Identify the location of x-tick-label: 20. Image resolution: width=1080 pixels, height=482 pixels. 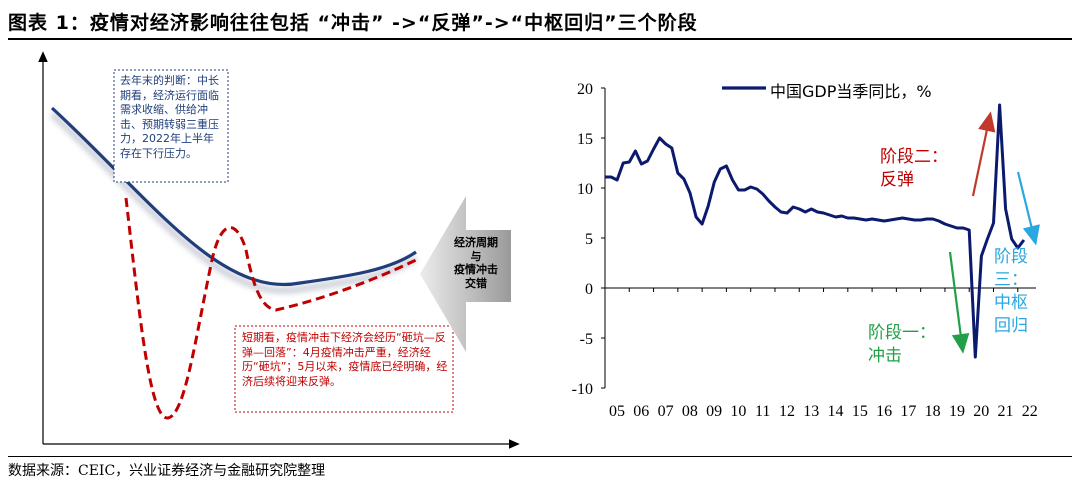
(981, 411).